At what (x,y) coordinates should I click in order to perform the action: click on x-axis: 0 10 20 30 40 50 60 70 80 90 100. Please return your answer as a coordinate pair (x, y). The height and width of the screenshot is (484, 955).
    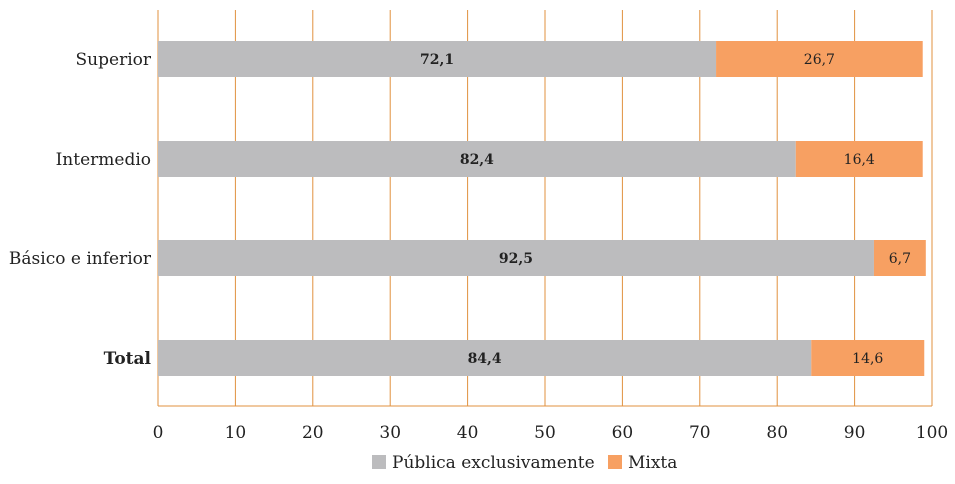
    Looking at the image, I should click on (550, 424).